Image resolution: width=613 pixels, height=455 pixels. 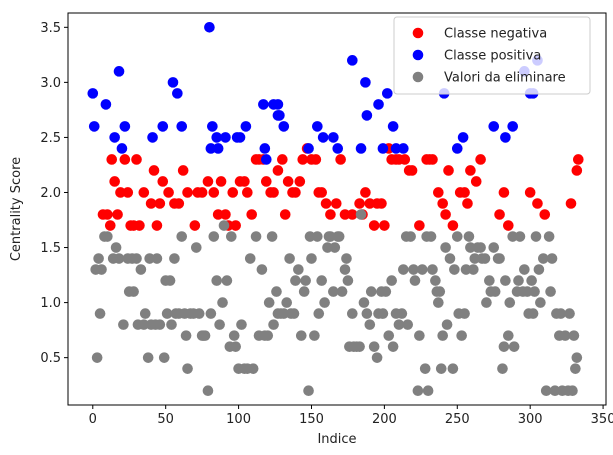 I want to click on y-axis: 0.5 1.0 1.5 2.0 2.5 3.0 3.5, so click(x=54, y=193).